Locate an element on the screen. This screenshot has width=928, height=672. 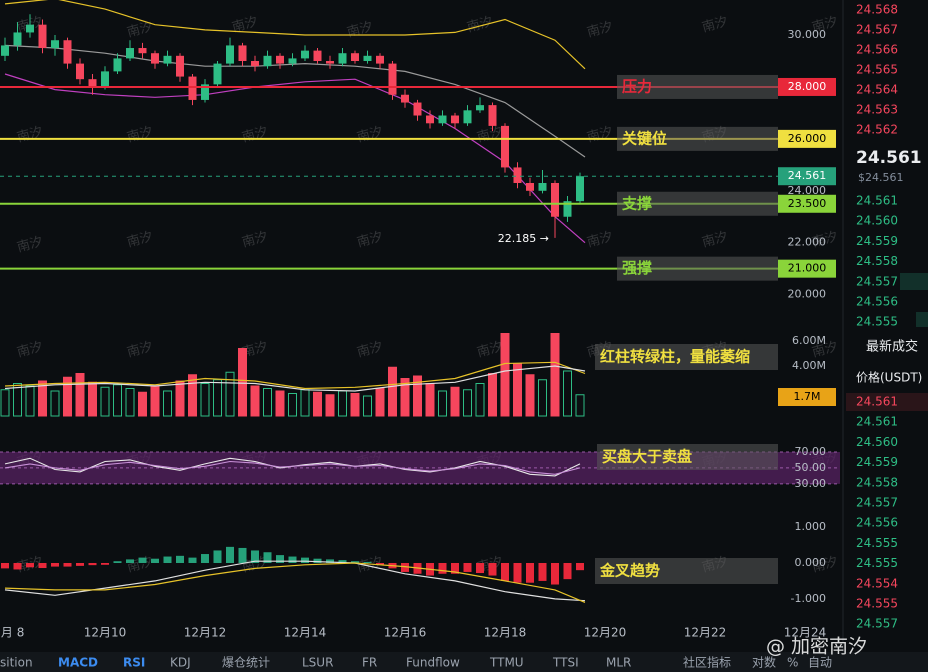
ask-price: 24.566 is located at coordinates (877, 50).